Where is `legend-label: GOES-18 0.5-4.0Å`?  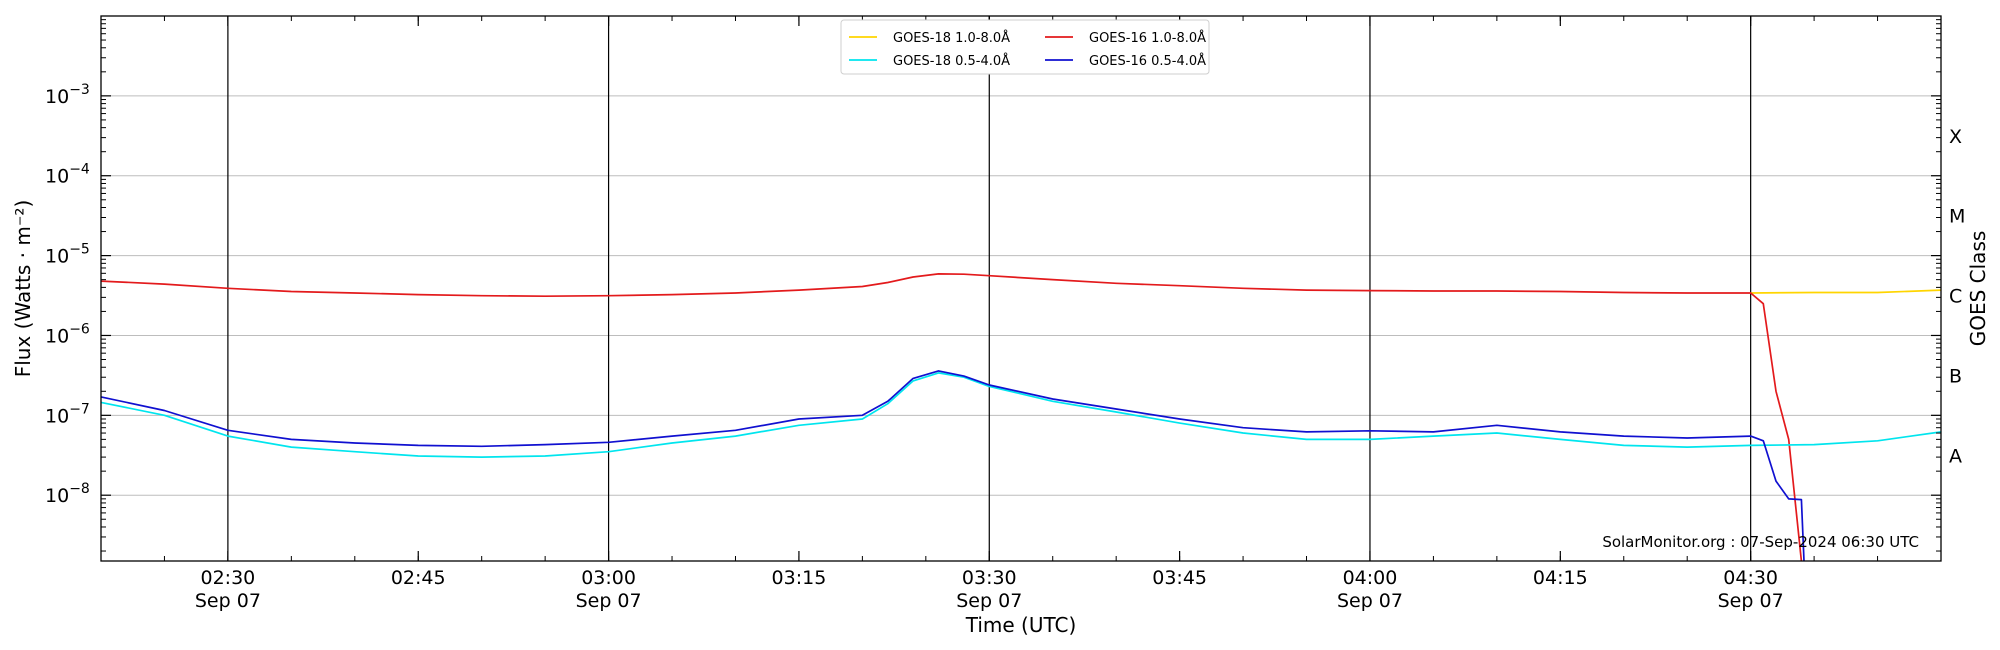 legend-label: GOES-18 0.5-4.0Å is located at coordinates (951, 61).